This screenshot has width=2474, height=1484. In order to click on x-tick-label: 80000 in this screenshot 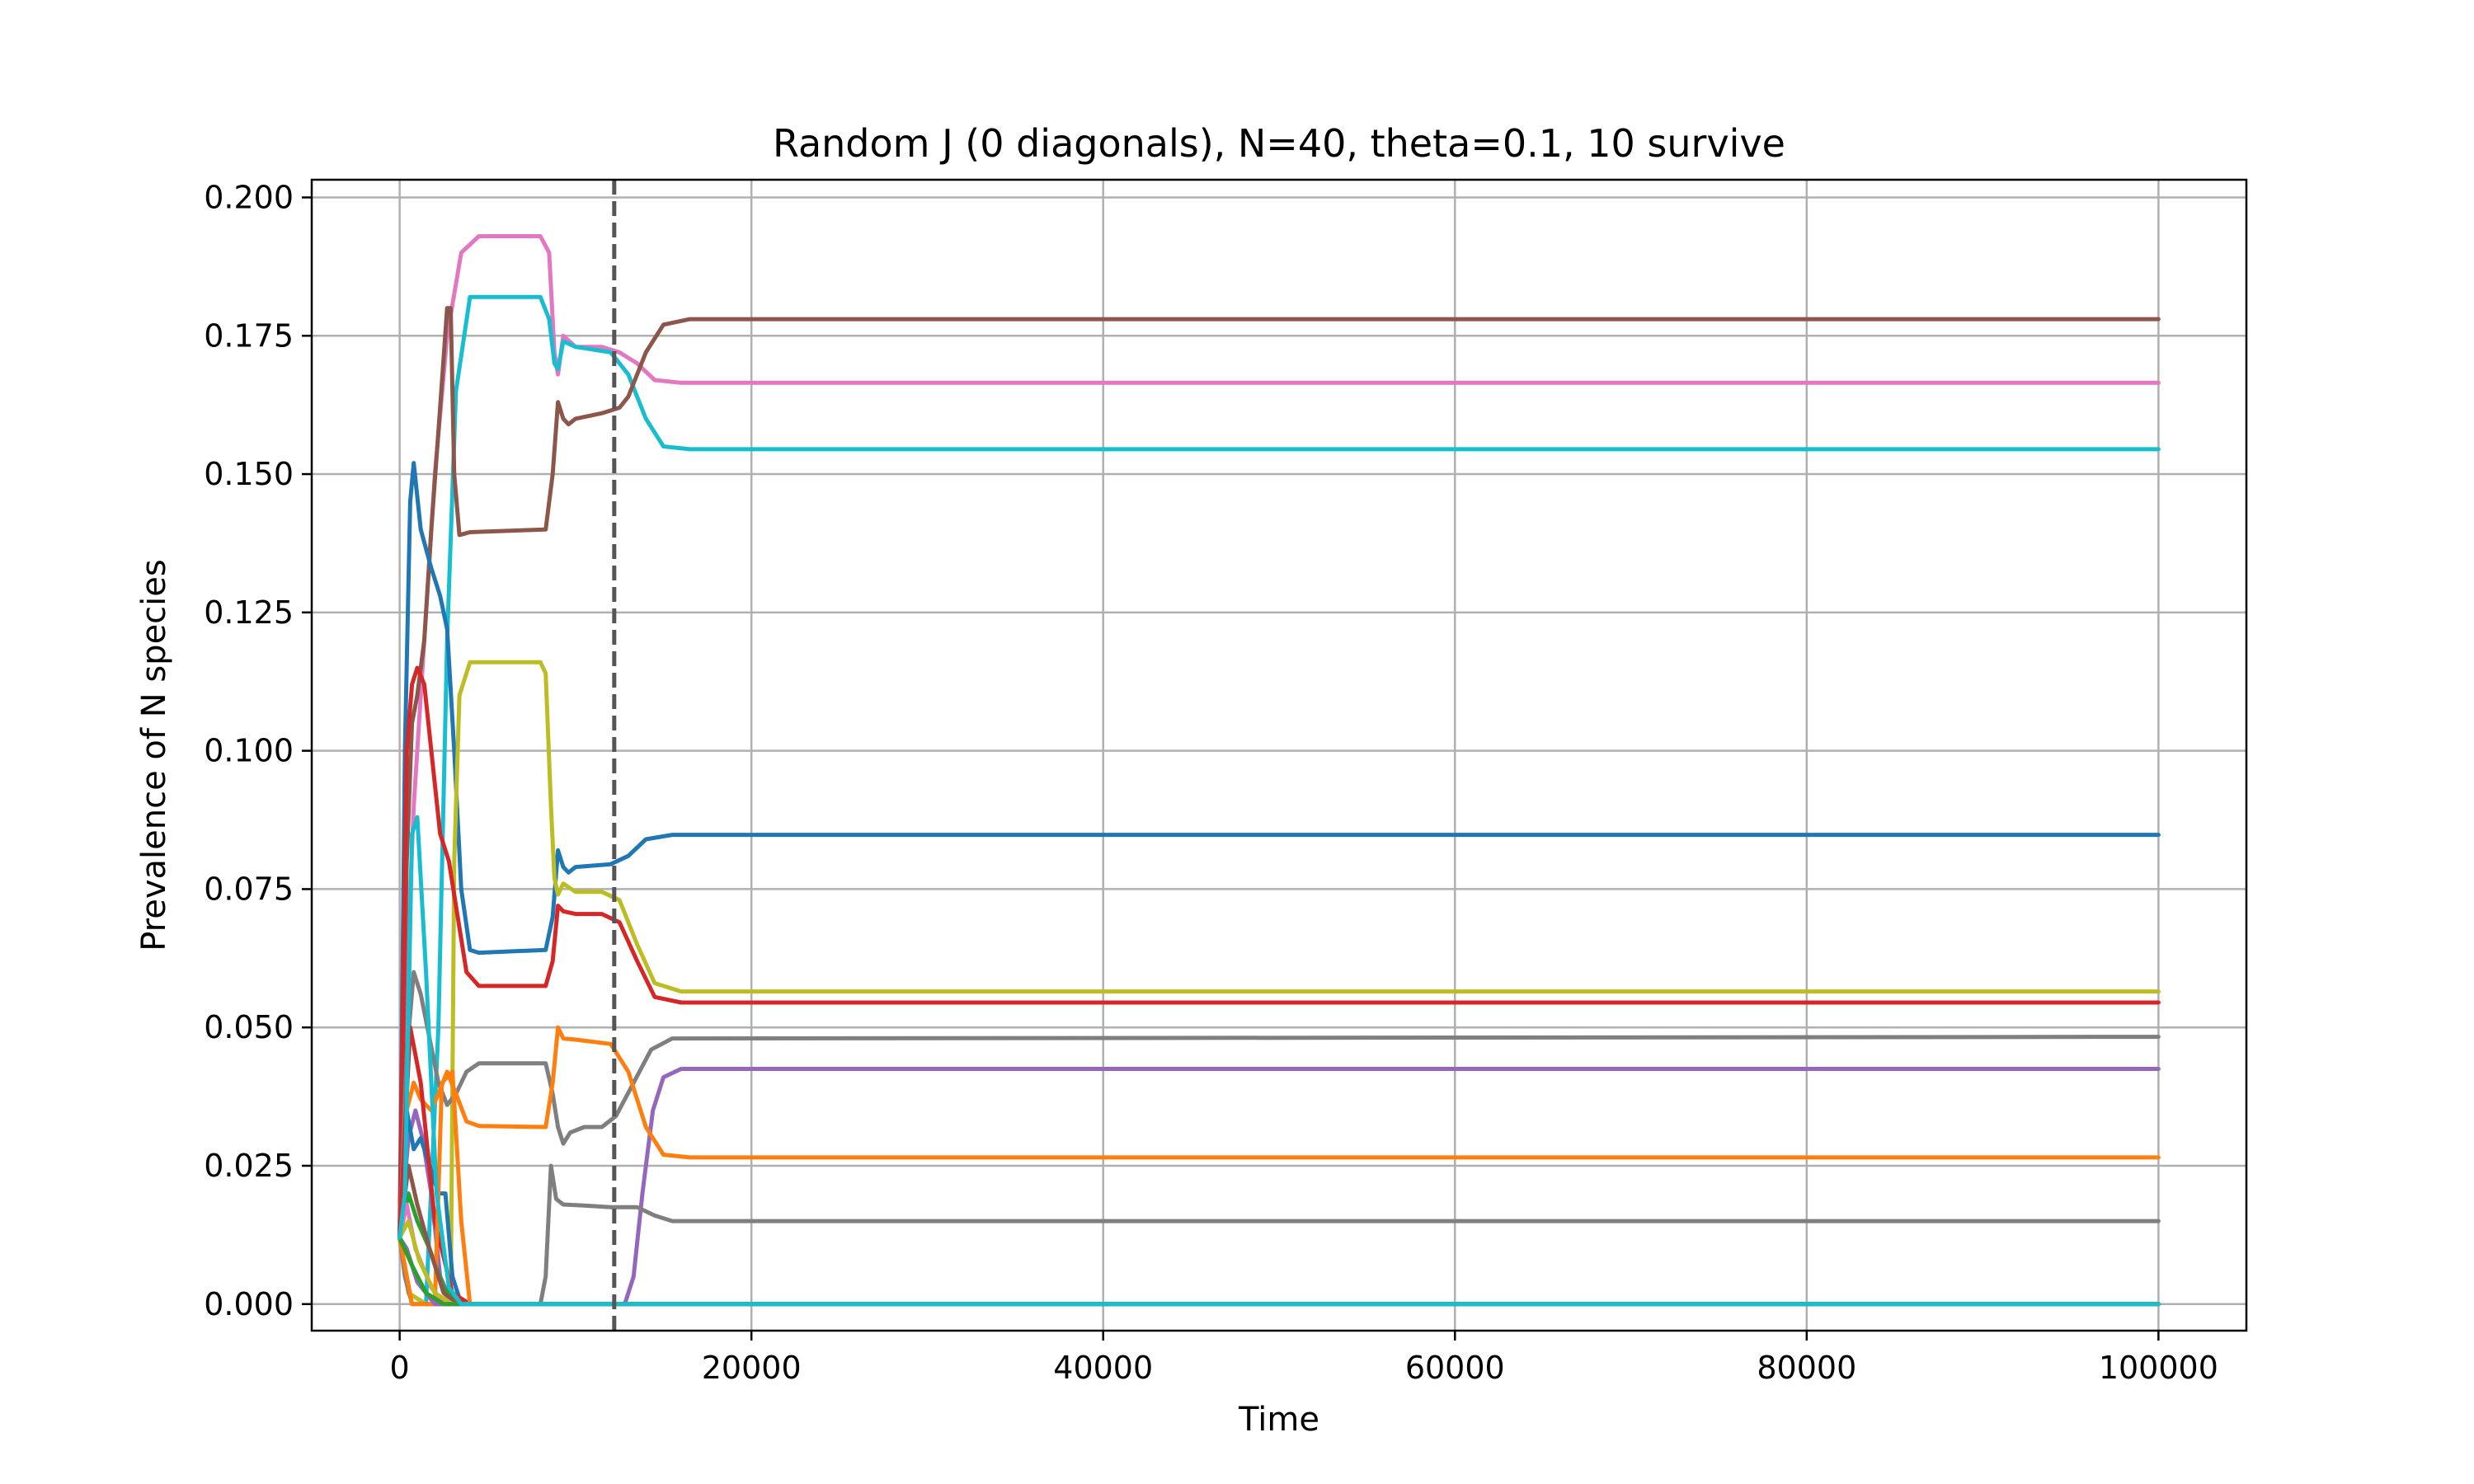, I will do `click(1806, 1368)`.